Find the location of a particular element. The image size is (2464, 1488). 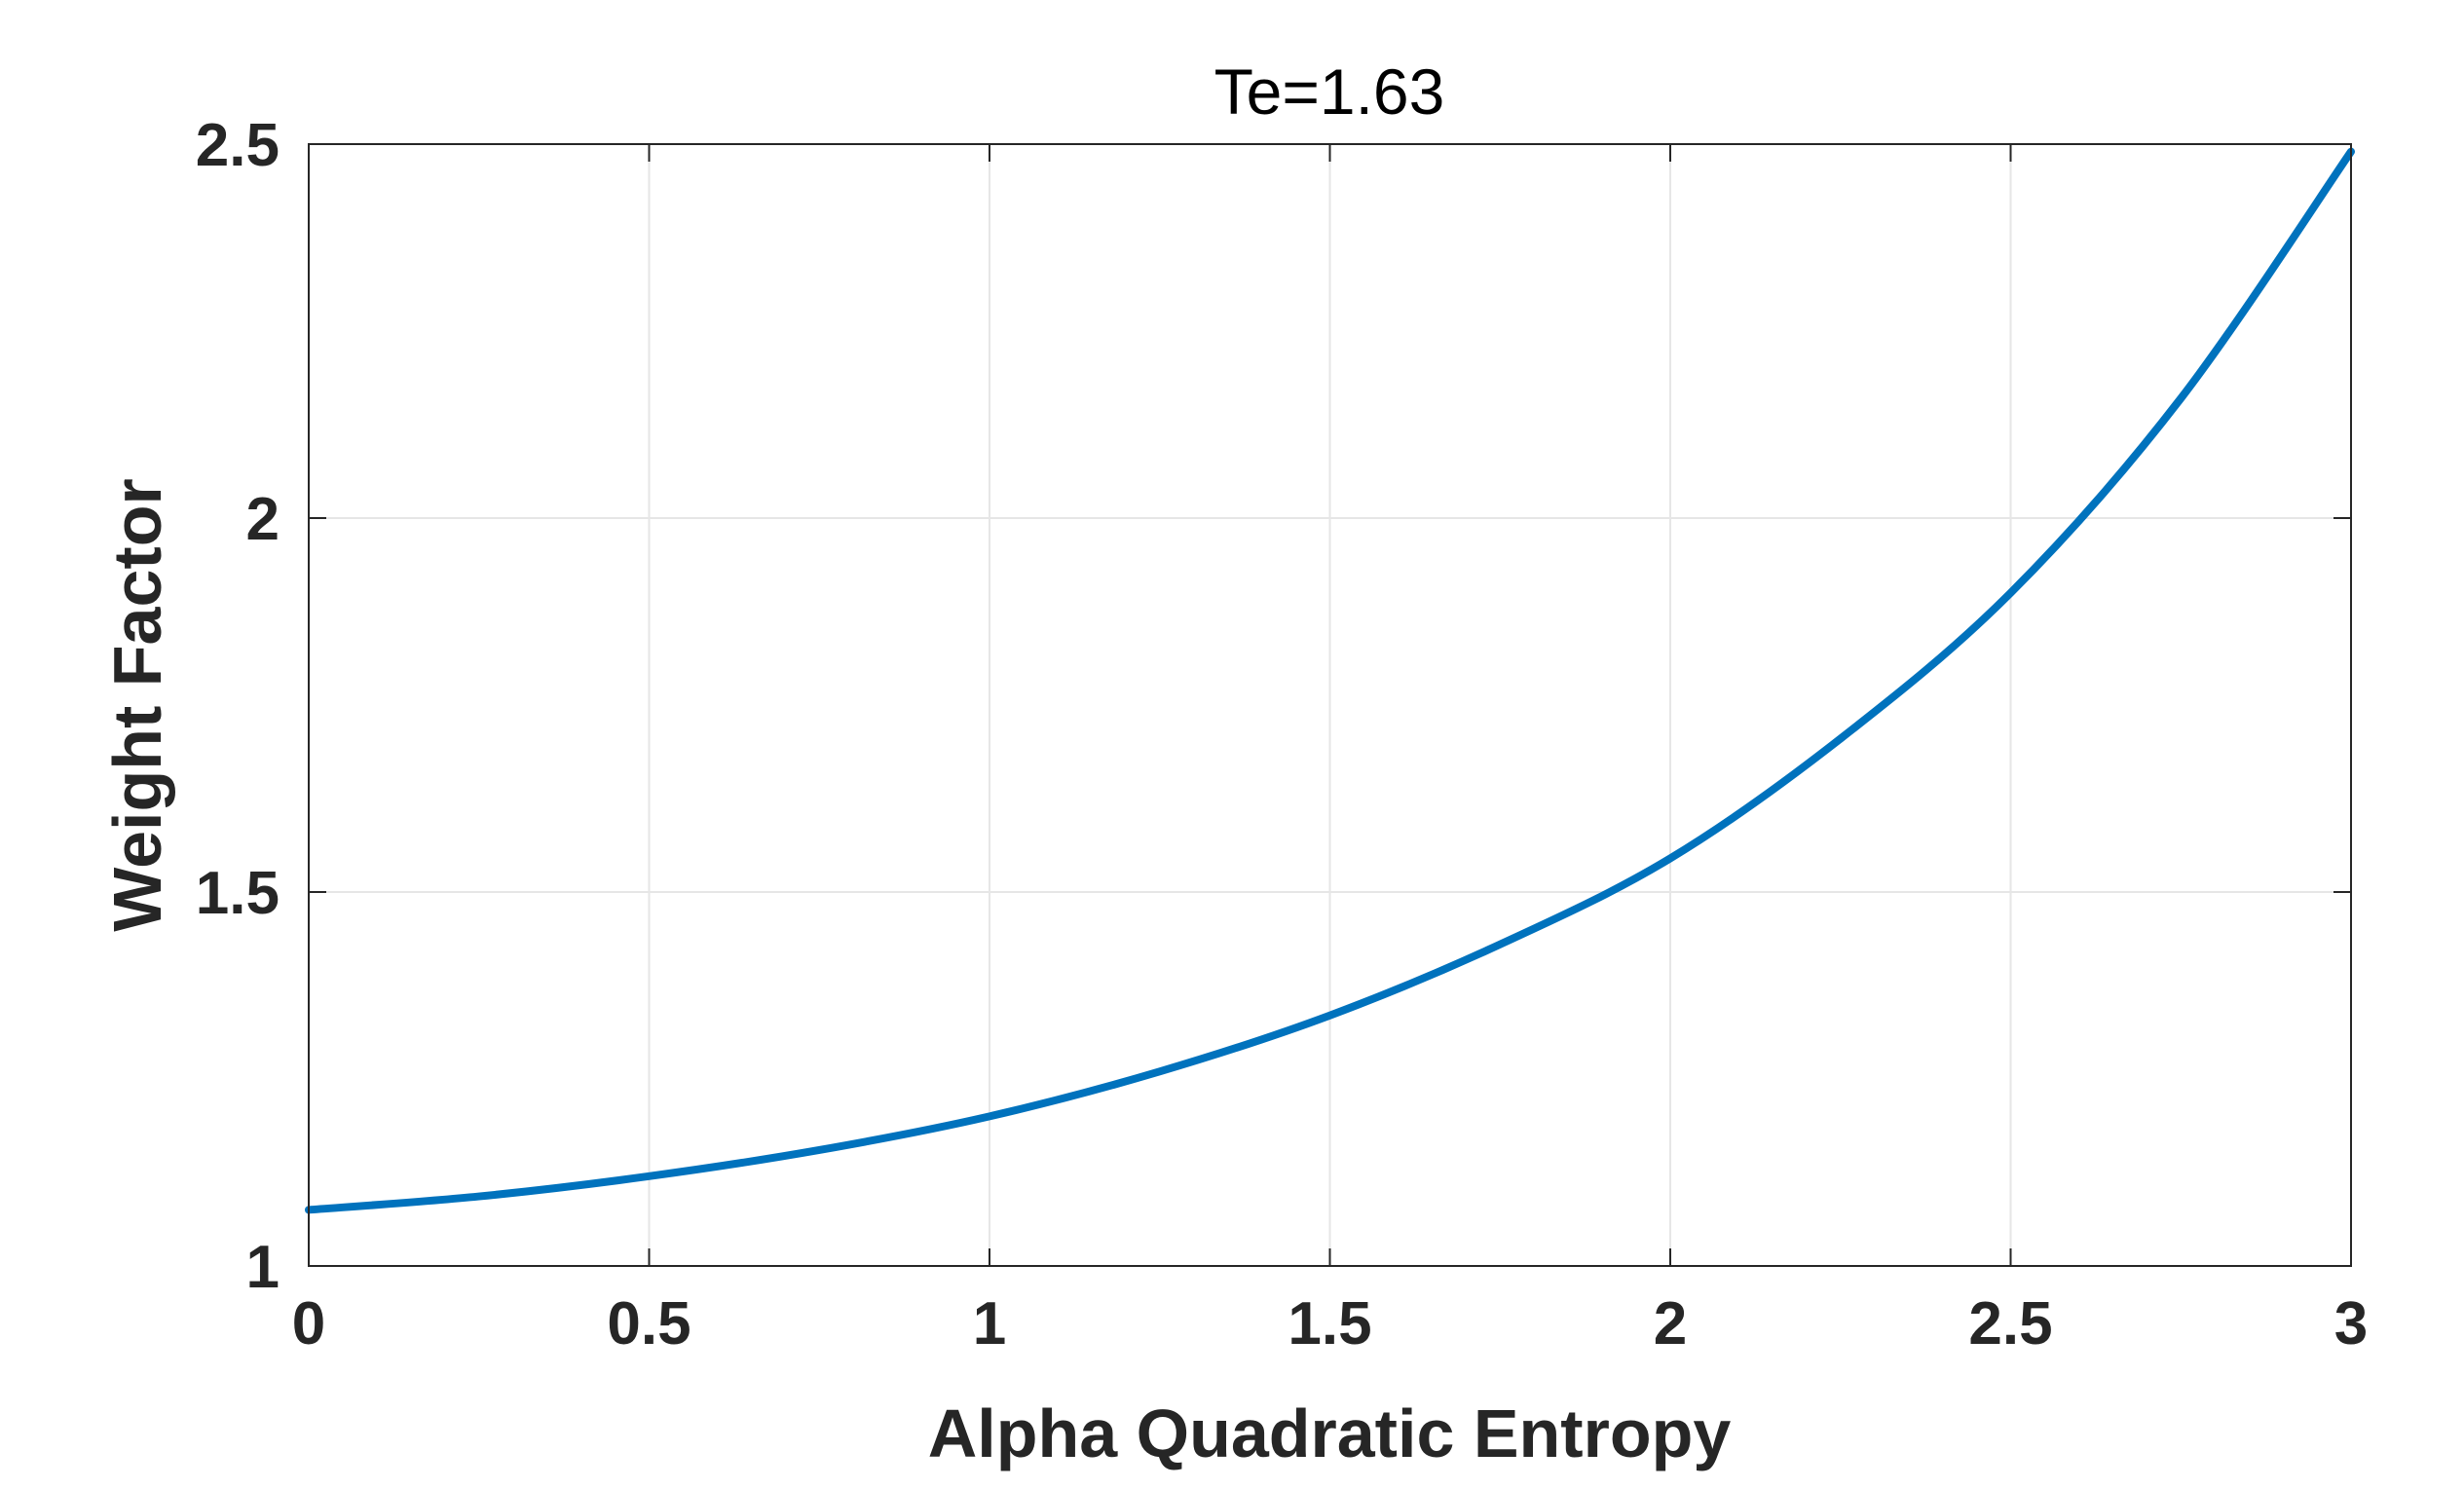

x-tick-label: 1 is located at coordinates (989, 1324).